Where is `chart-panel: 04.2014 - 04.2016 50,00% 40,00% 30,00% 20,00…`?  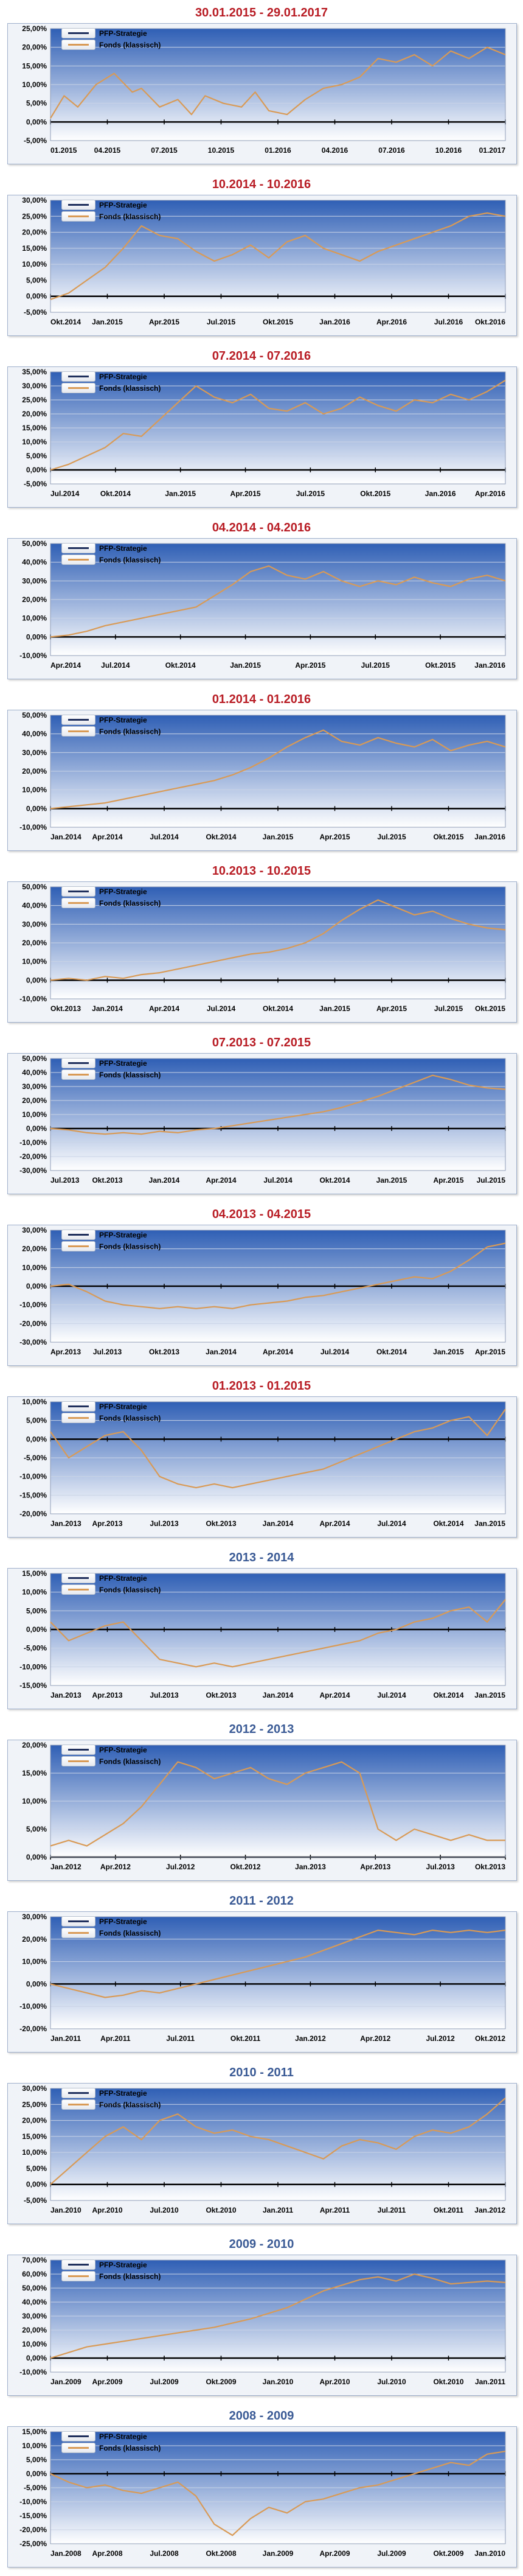
chart-panel: 04.2014 - 04.2016 50,00% 40,00% 30,00% 20,00… is located at coordinates (261, 601).